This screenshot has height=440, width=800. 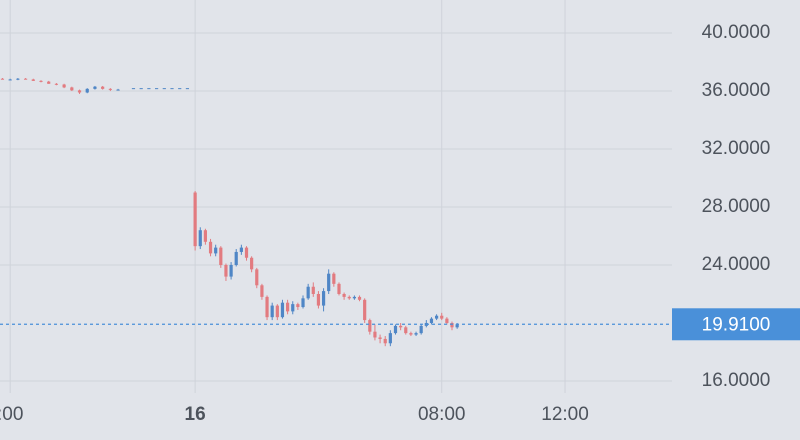 I want to click on y-tick-label: 24.0000, so click(x=736, y=264).